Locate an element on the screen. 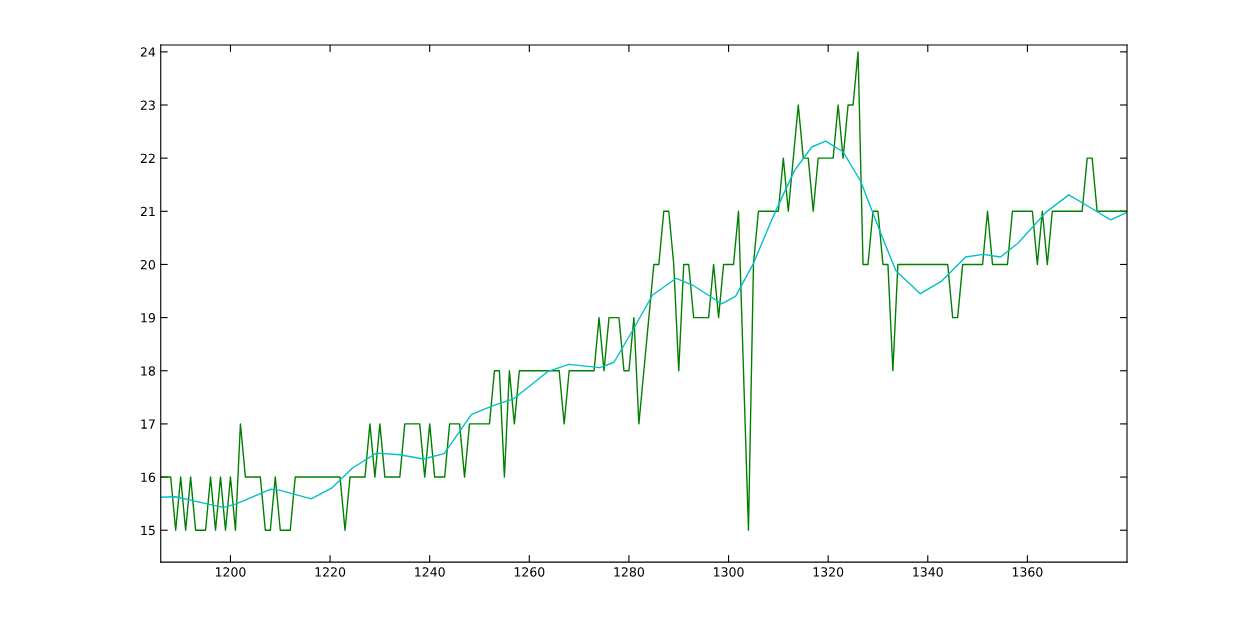 The image size is (1246, 633). y-tick-label: 21 is located at coordinates (147, 211).